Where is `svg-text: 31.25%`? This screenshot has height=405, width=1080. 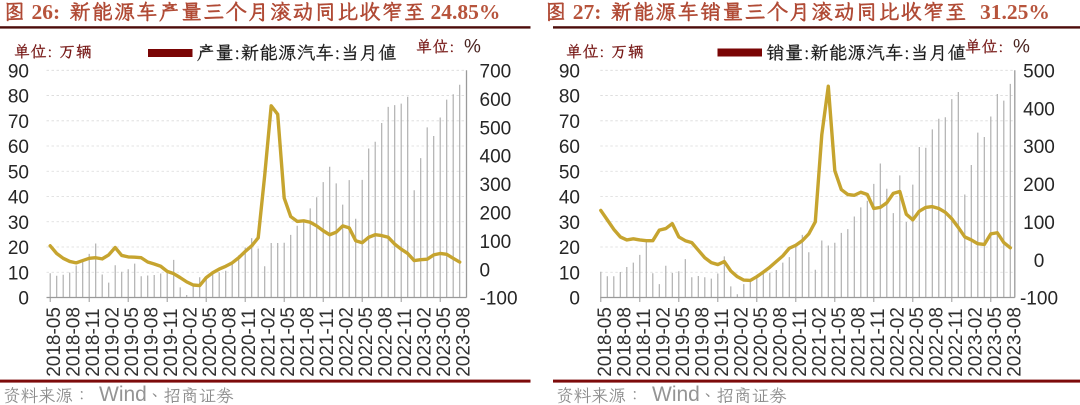 svg-text: 31.25% is located at coordinates (1015, 12).